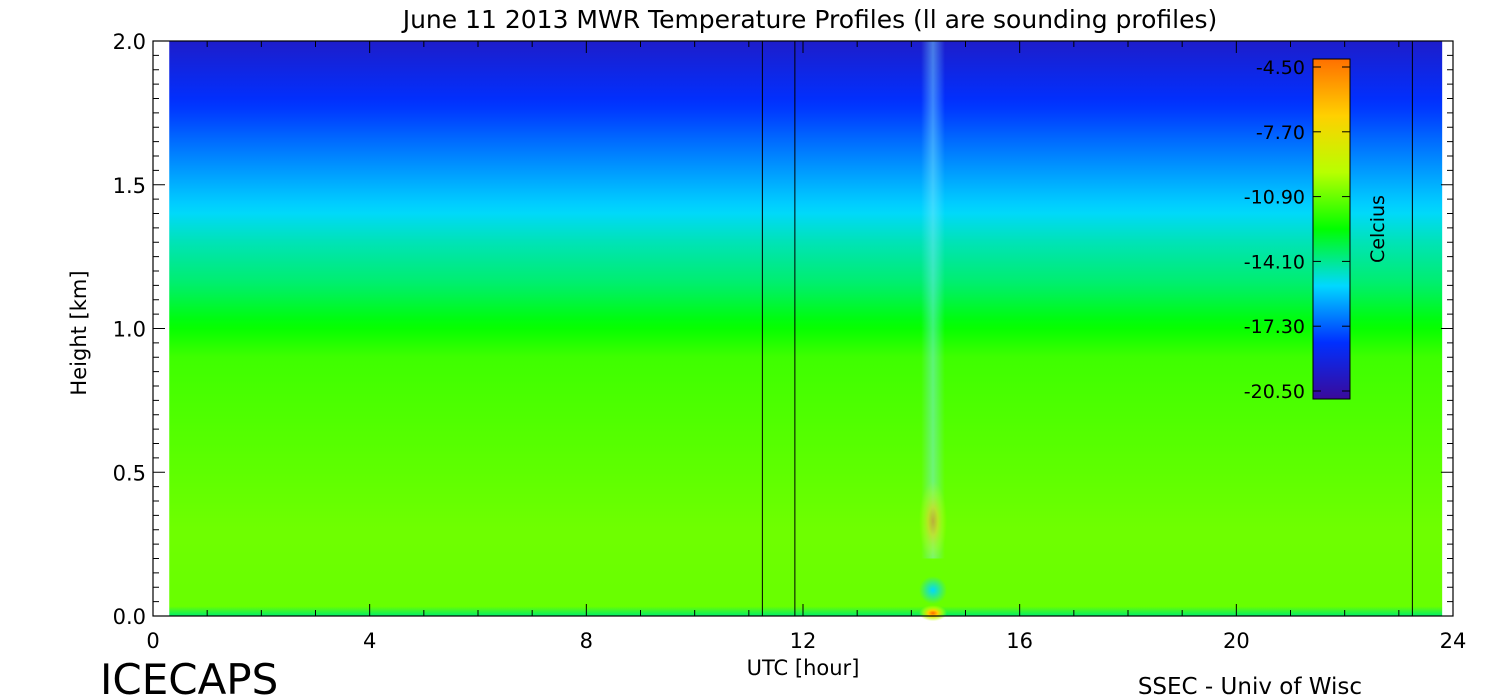  What do you see at coordinates (1236, 641) in the screenshot?
I see `x-tick-label: 20` at bounding box center [1236, 641].